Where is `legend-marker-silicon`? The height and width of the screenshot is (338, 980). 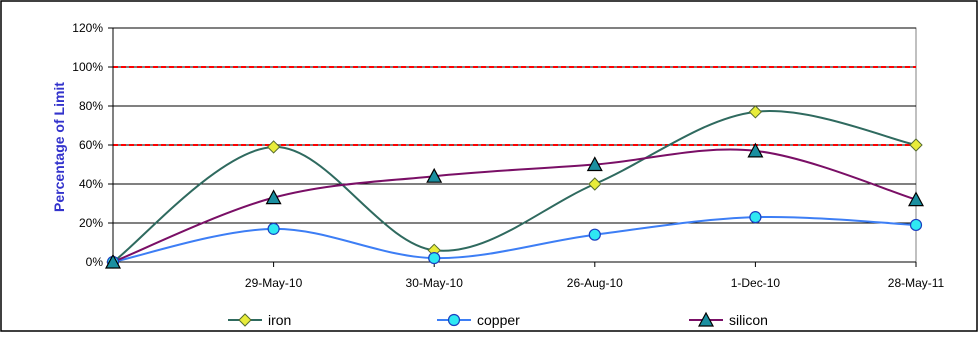
legend-marker-silicon is located at coordinates (706, 319).